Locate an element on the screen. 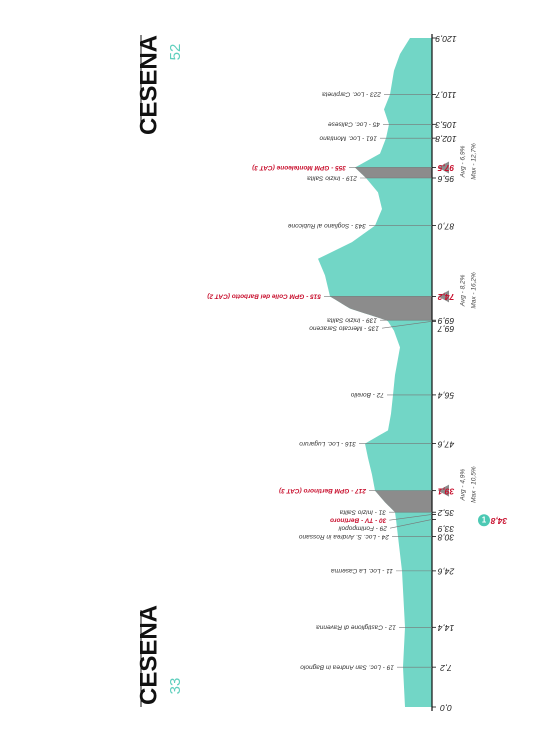 The width and height of the screenshot is (559, 745). sprint-marker is located at coordinates (484, 520).